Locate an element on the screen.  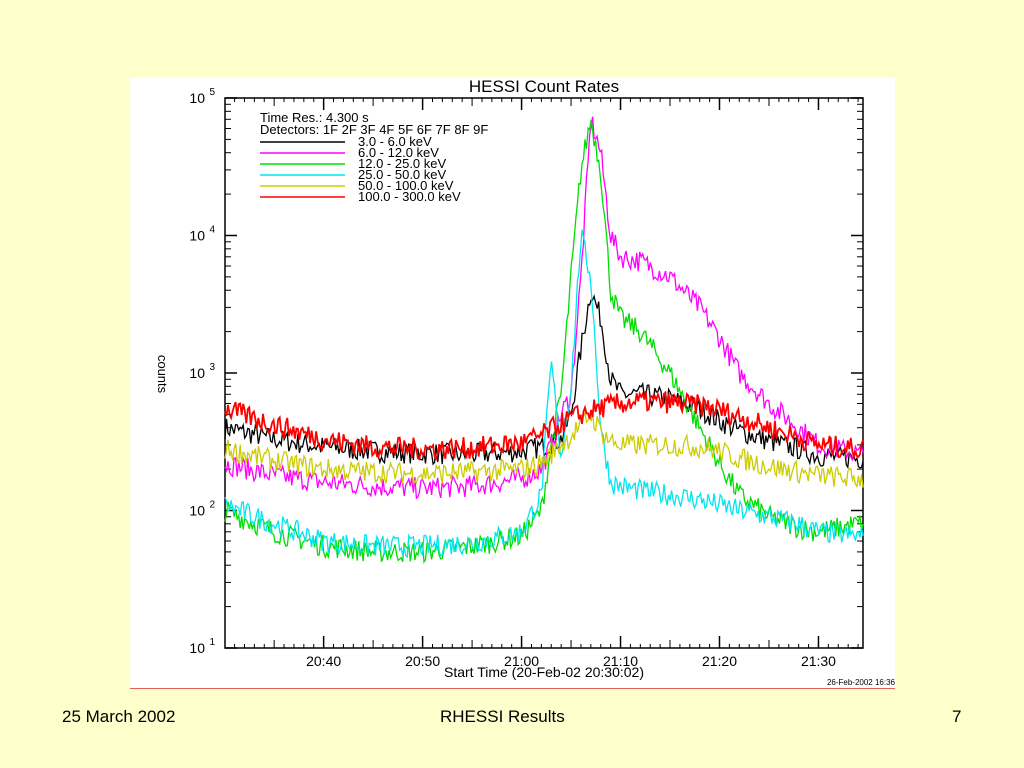
annotation-detectors: Detectors: 1F 2F 3F 4F 5F 6F 7F 8F 9F is located at coordinates (374, 129).